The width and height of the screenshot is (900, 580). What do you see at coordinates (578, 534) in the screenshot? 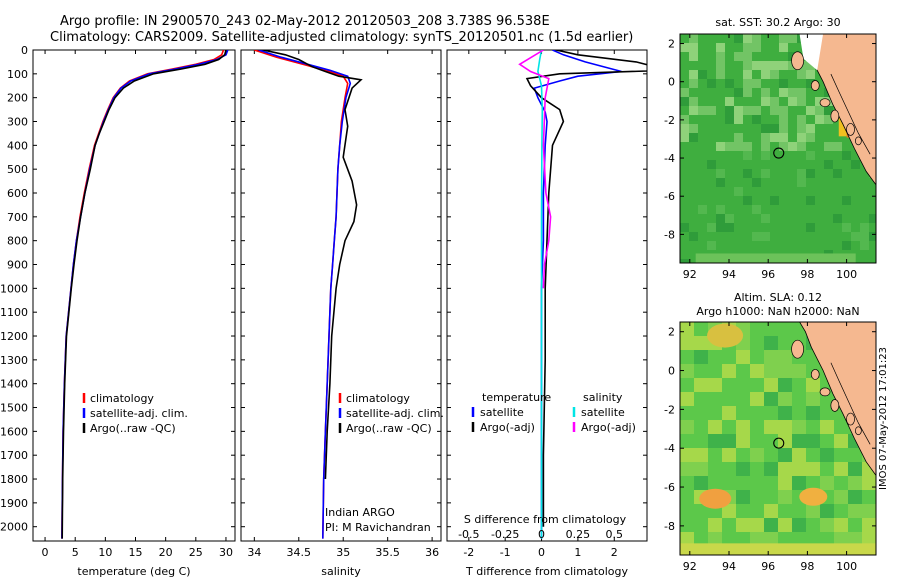
I see `sdiff-tick-label: 0.25` at bounding box center [578, 534].